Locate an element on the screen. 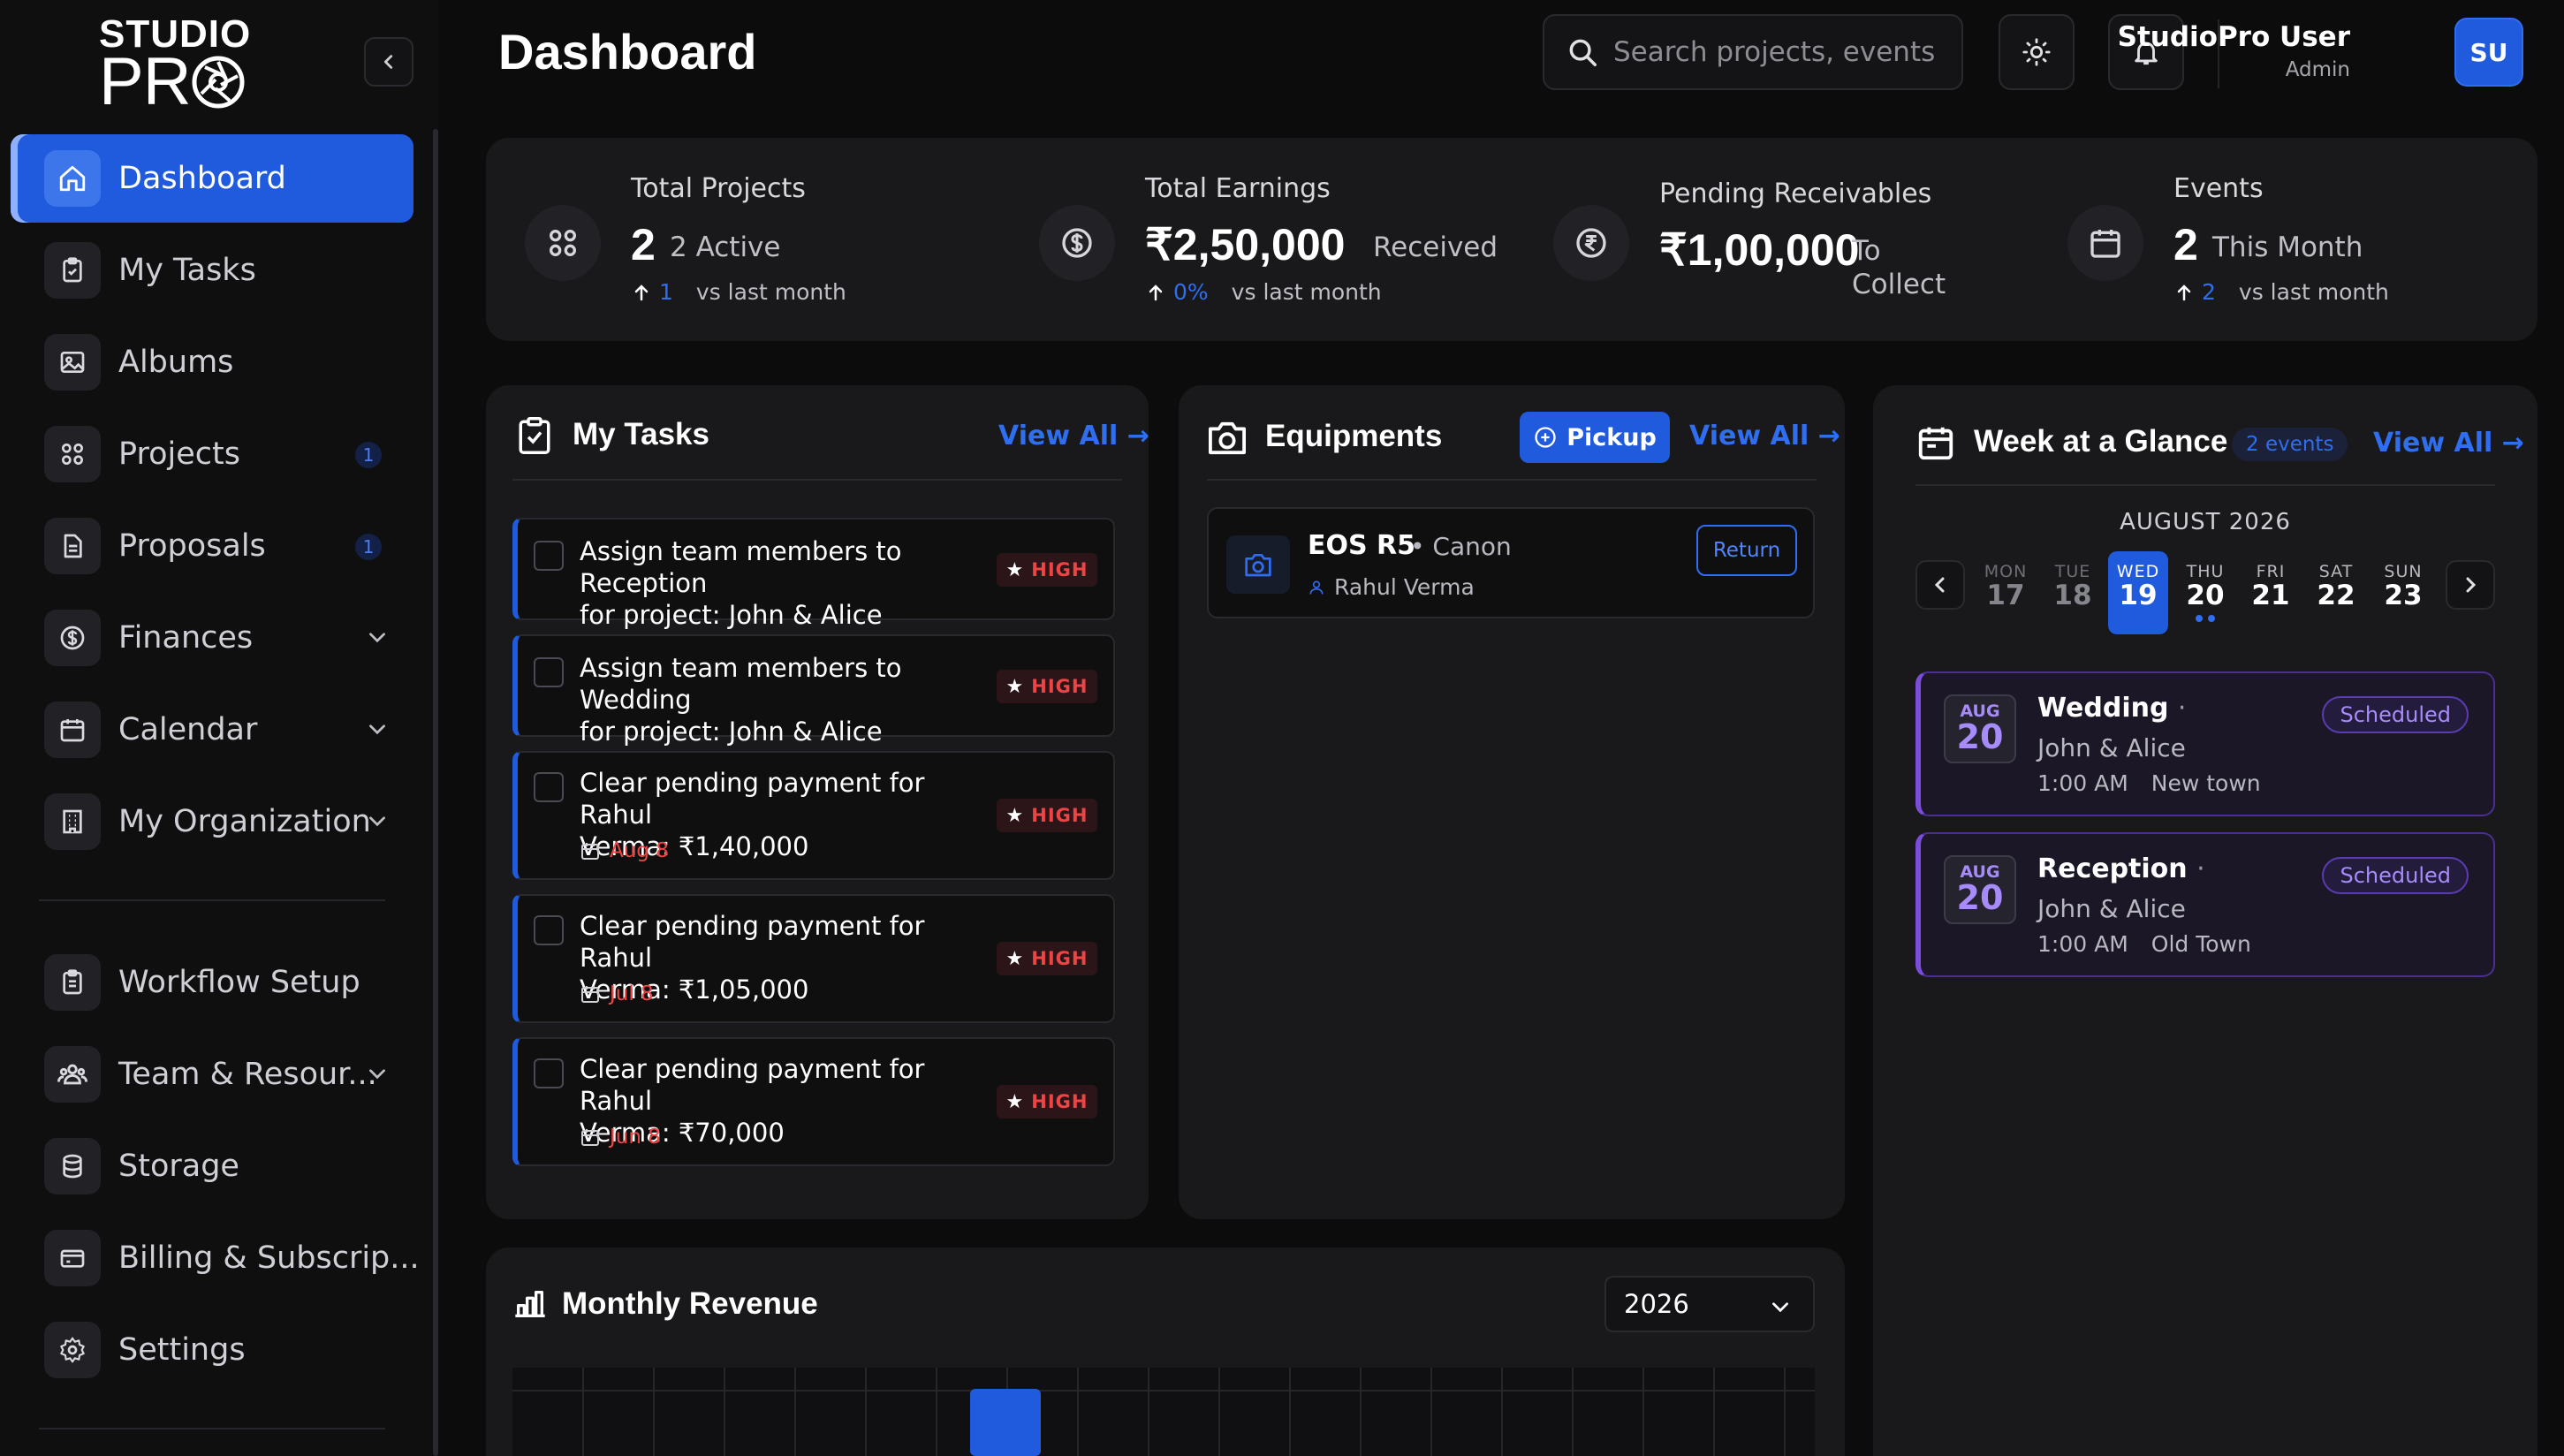  sidebar-item-workflow-setup: Workflow Setup is located at coordinates (212, 983).